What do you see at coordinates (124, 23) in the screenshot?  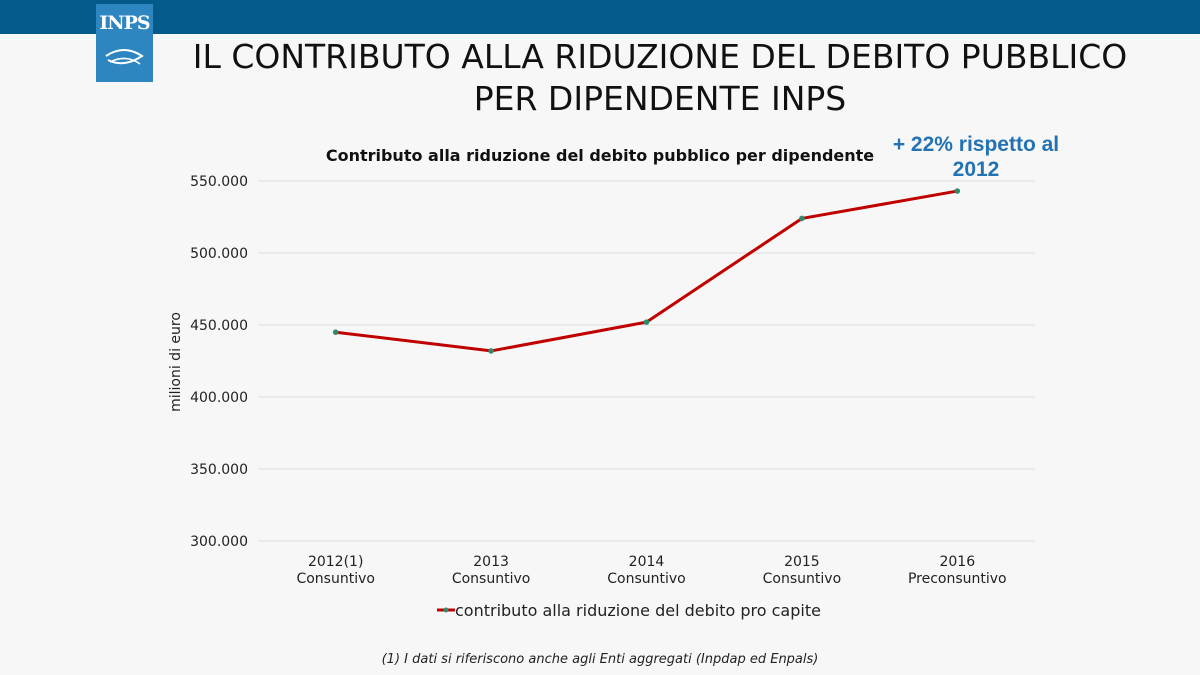 I see `logo-text: INPS` at bounding box center [124, 23].